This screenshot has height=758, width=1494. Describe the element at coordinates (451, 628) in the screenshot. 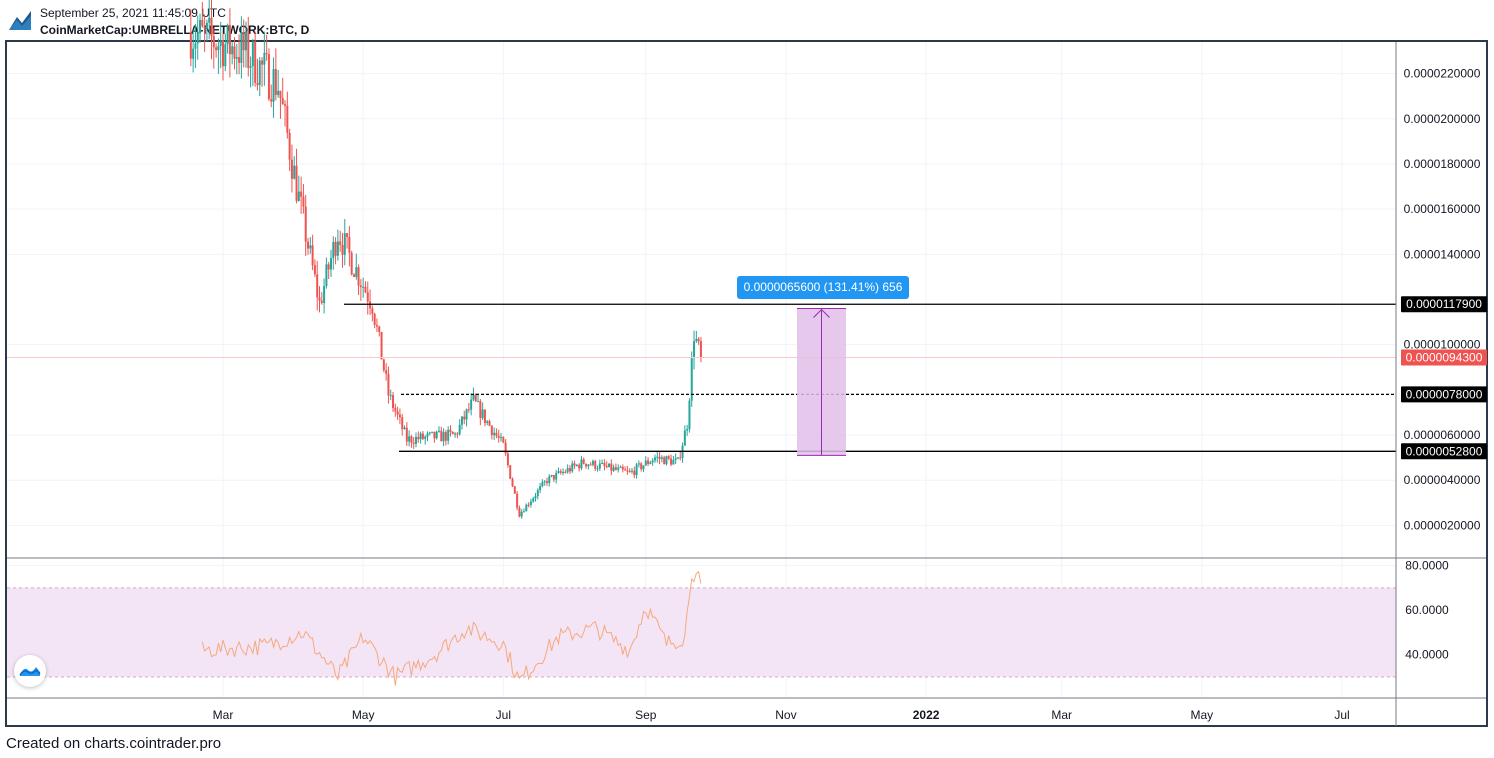

I see `rsi-line` at that location.